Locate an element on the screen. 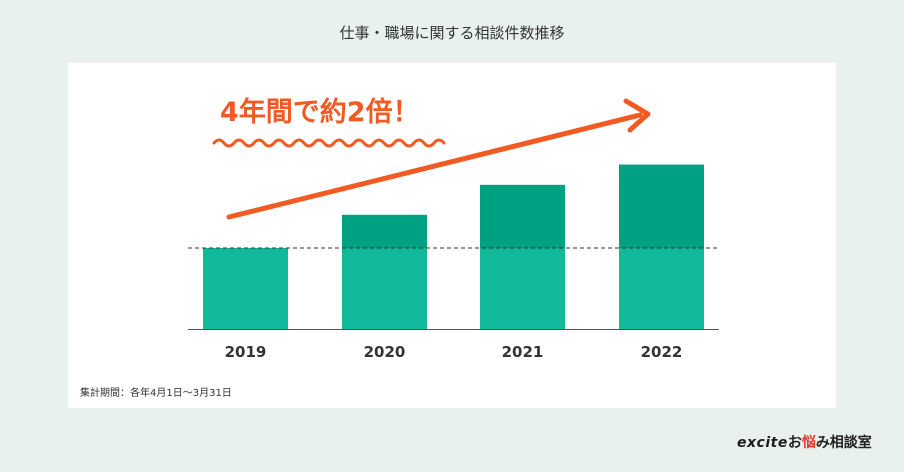 This screenshot has height=472, width=904. footnote: 集計期間：各年4月1日〜3月31日 is located at coordinates (156, 393).